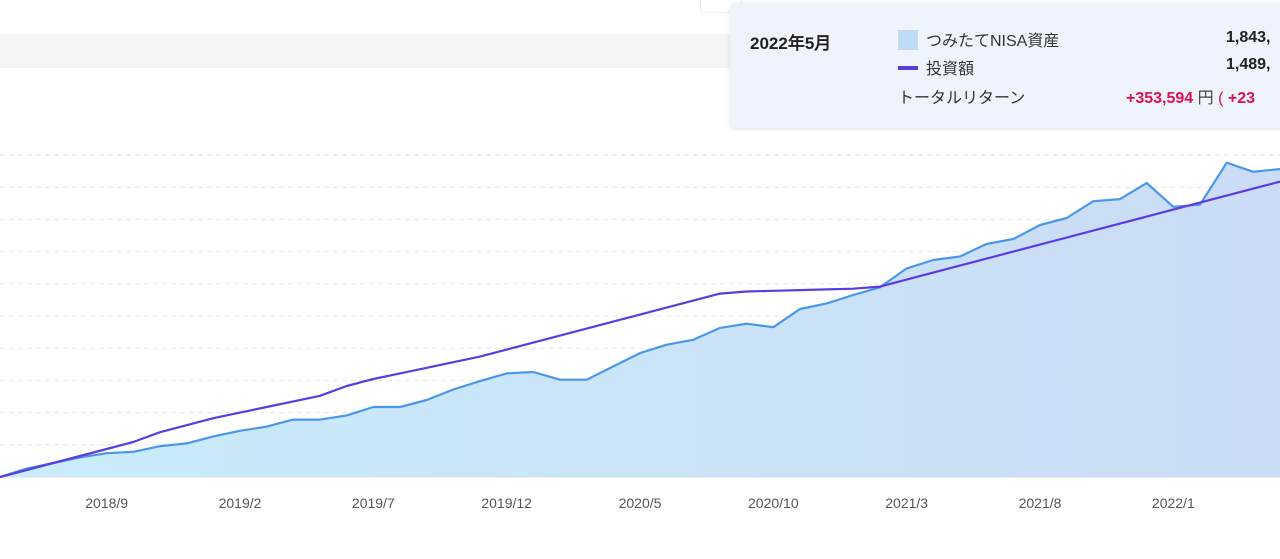 The width and height of the screenshot is (1280, 559). I want to click on return-percent: +23, so click(1241, 98).